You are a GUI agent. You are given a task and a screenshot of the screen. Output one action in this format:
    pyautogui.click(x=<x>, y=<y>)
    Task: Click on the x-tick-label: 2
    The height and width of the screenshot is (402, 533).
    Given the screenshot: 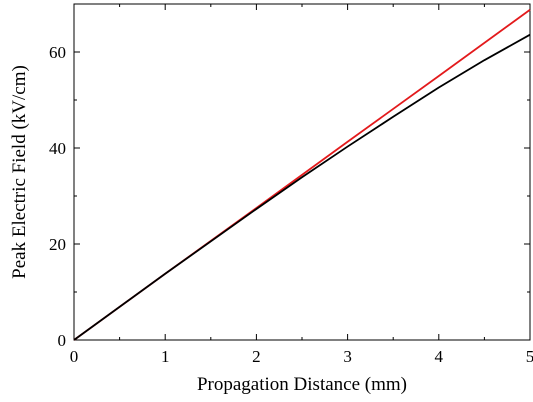 What is the action you would take?
    pyautogui.click(x=256, y=356)
    